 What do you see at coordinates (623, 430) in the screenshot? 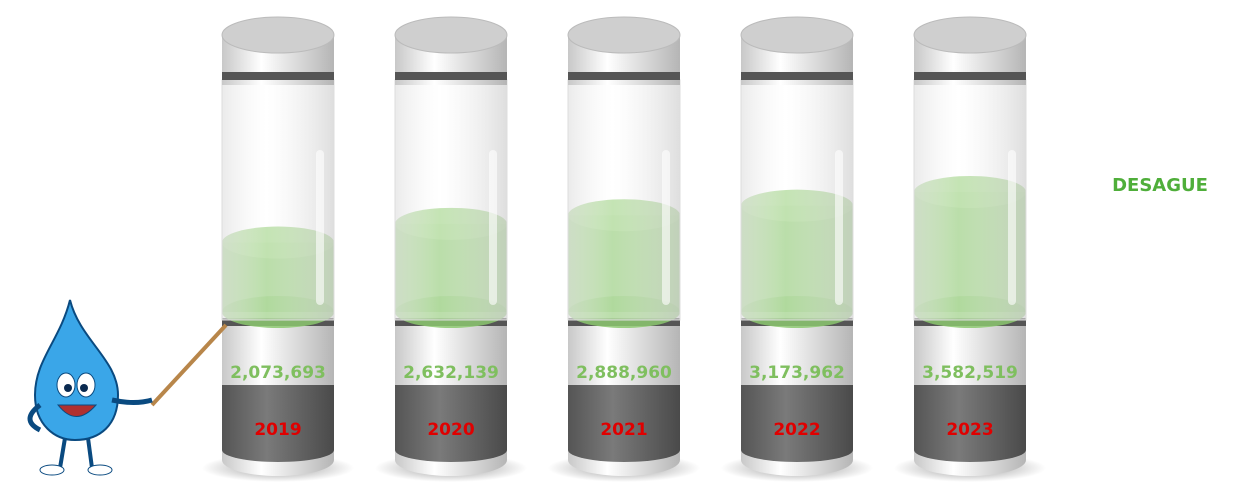
I see `category-label: 2021` at bounding box center [623, 430].